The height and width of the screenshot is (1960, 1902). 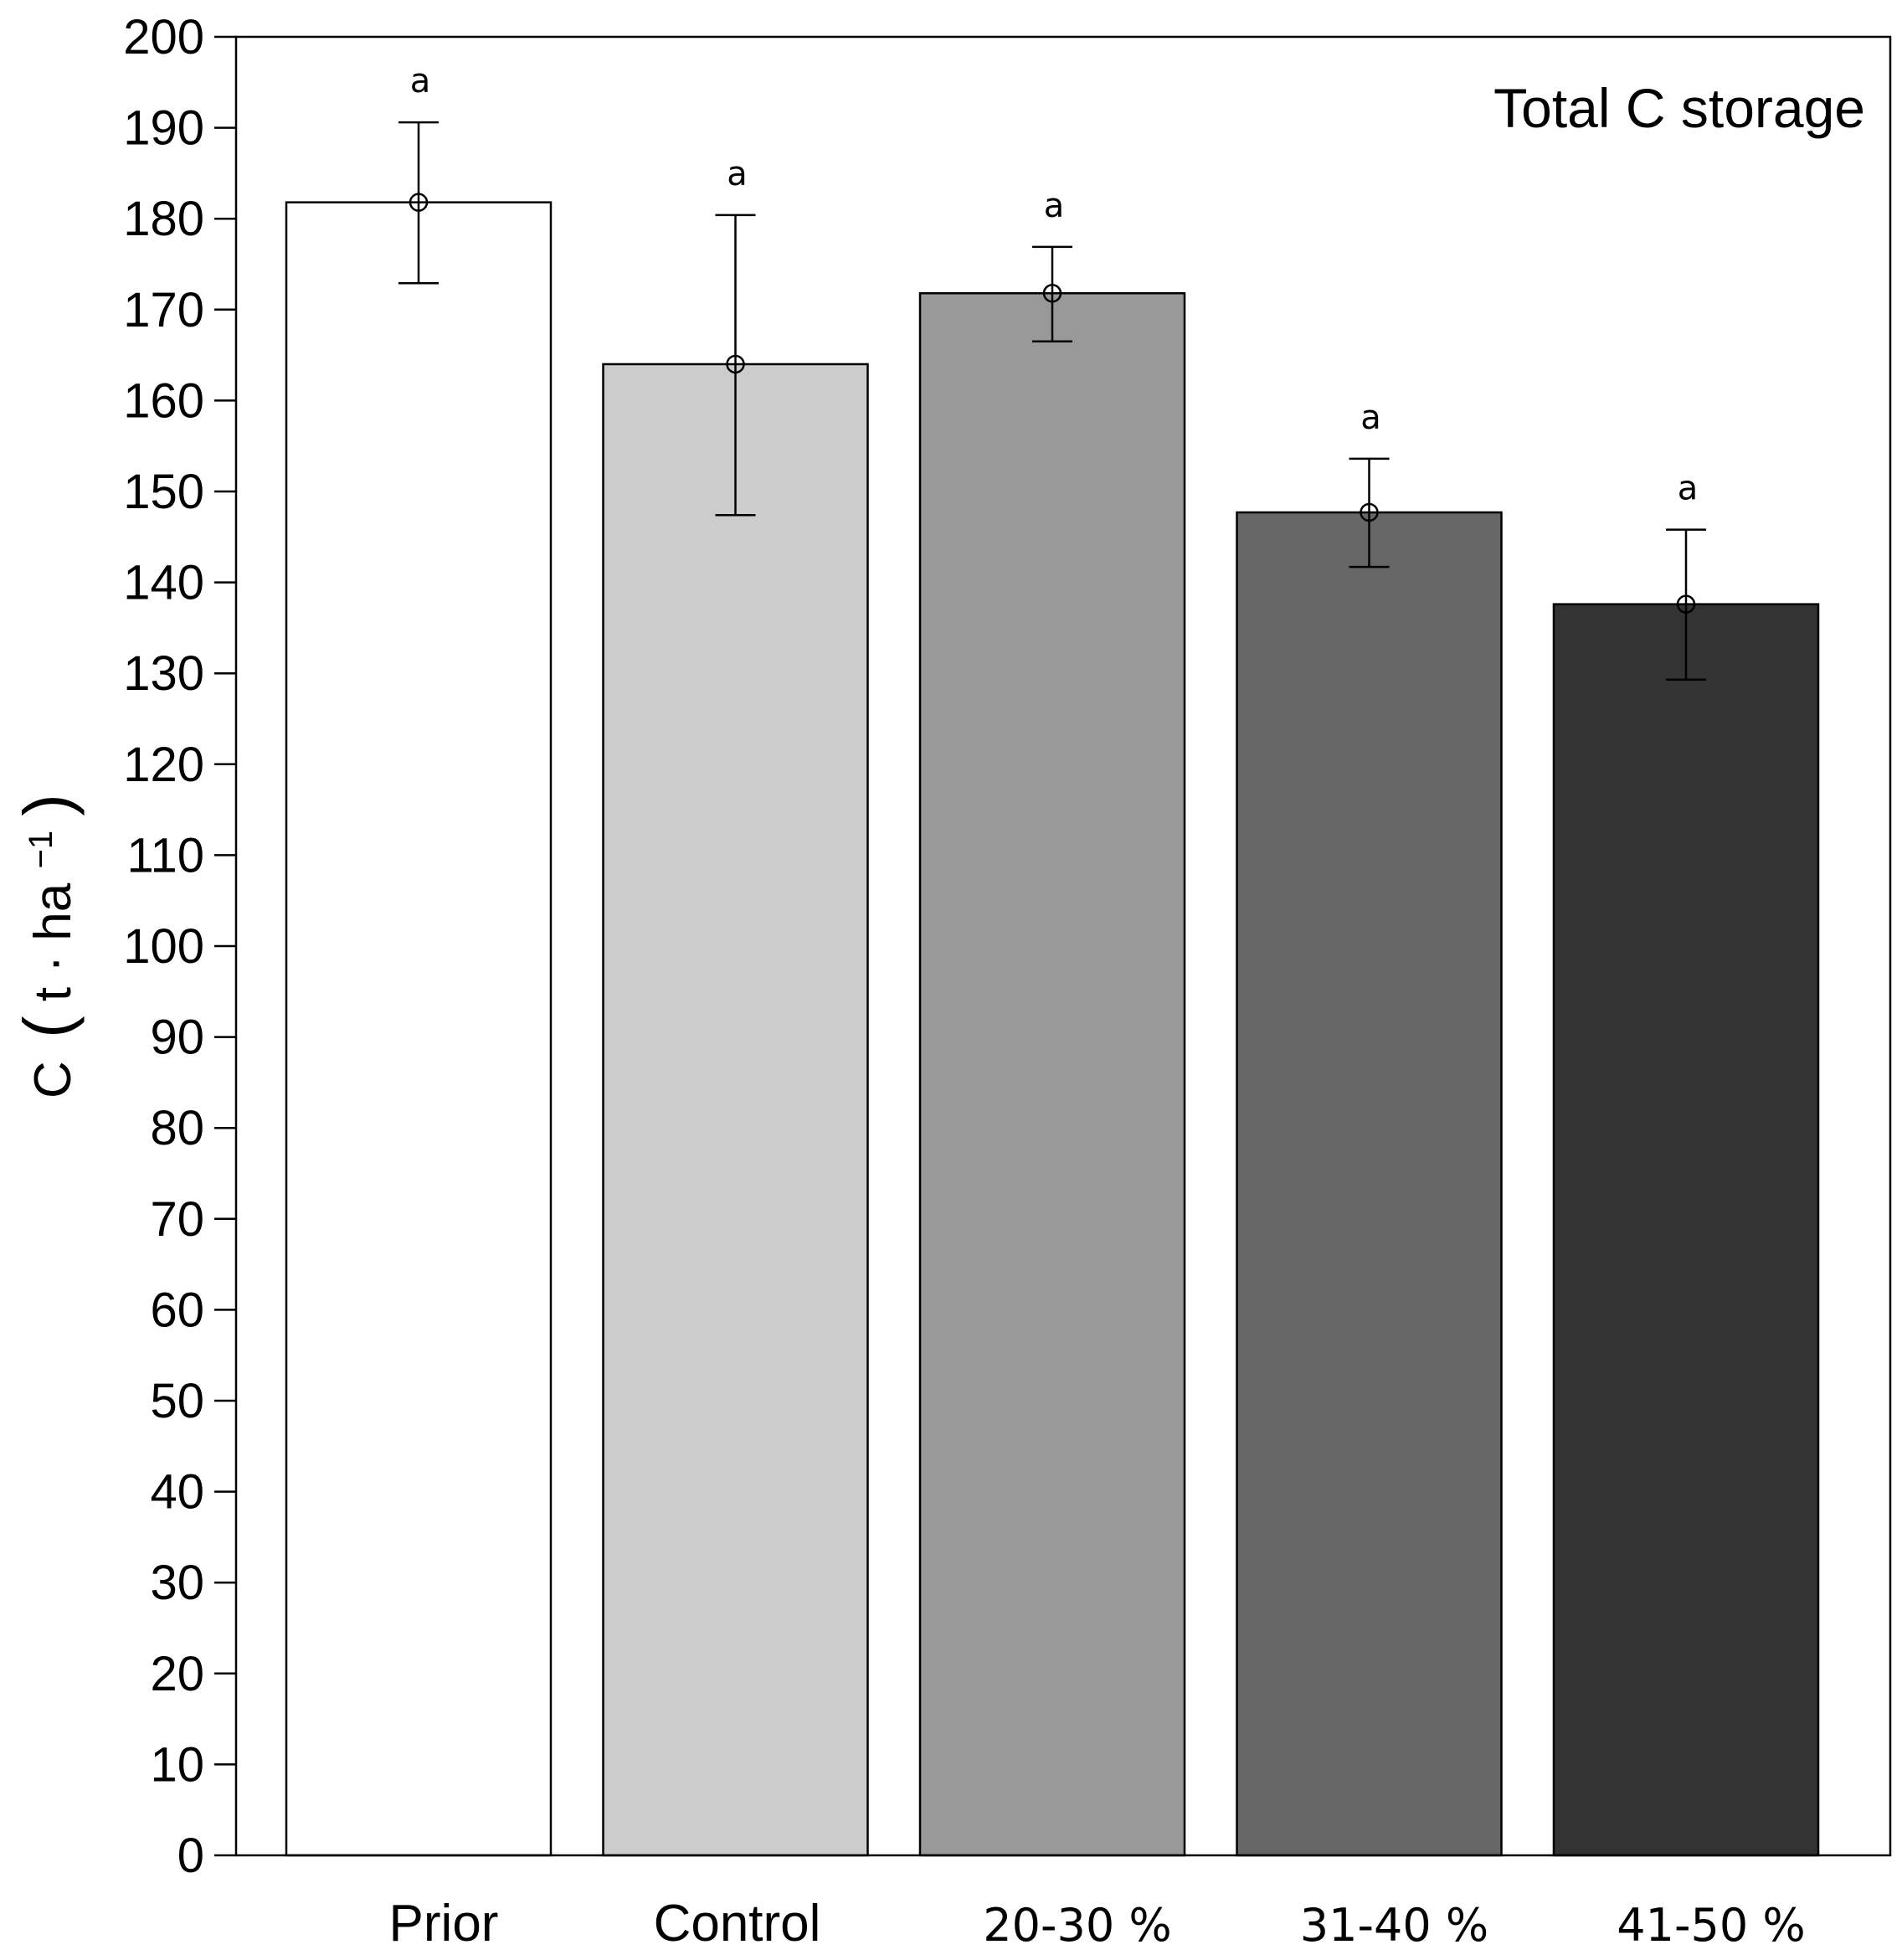 I want to click on x-category-label: Control, so click(x=737, y=1923).